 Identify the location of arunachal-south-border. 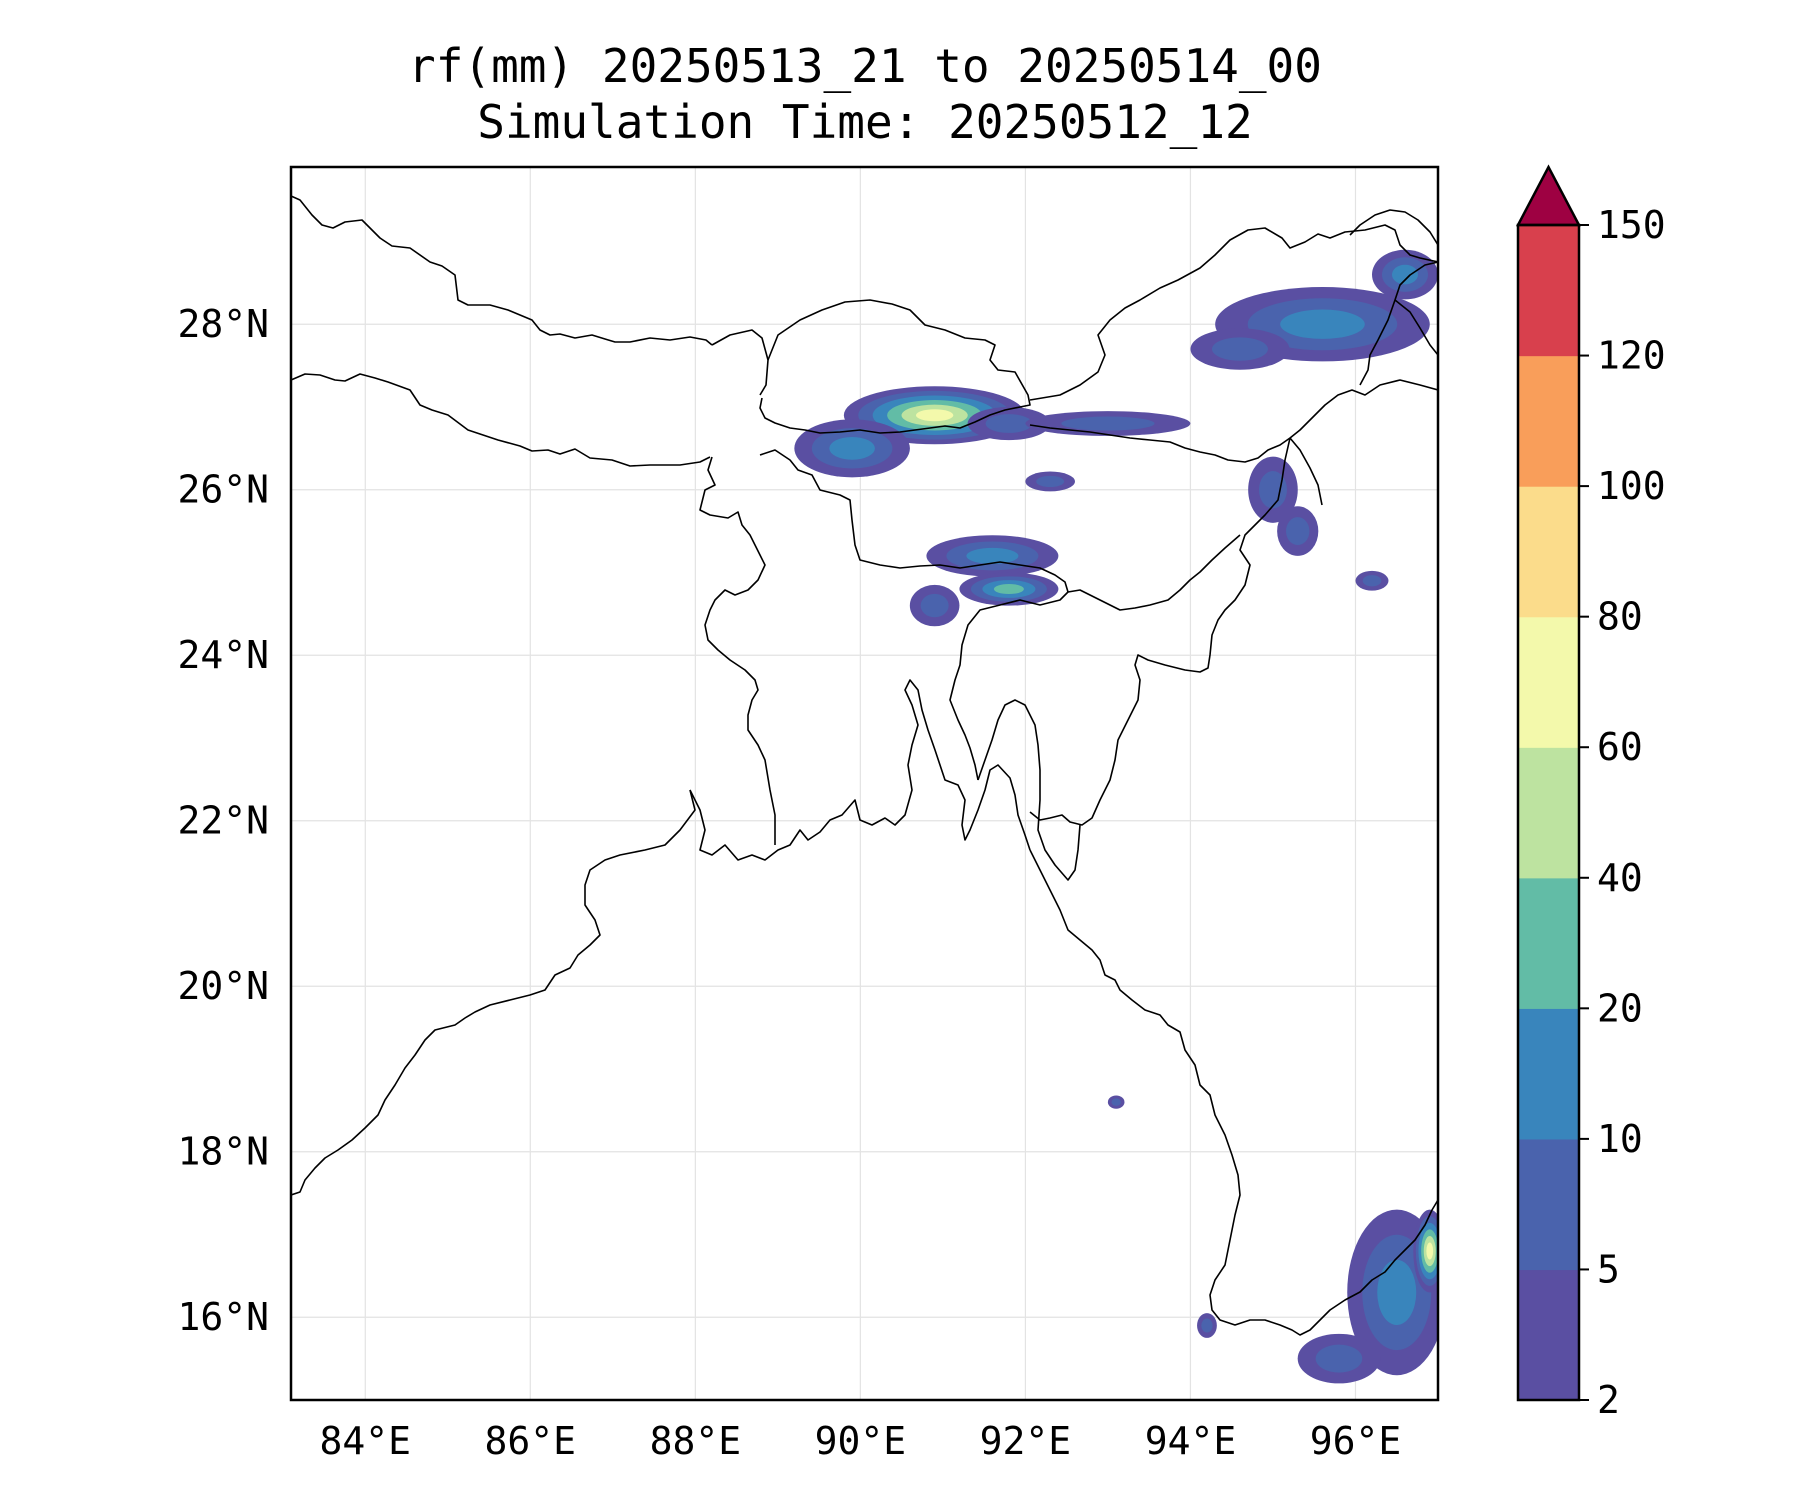
(1233, 421).